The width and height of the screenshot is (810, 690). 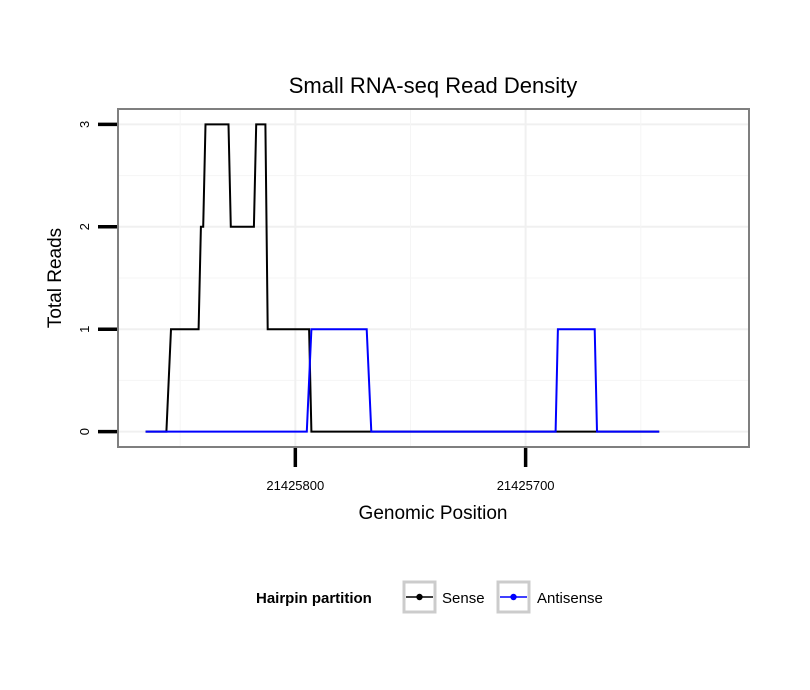 What do you see at coordinates (526, 485) in the screenshot?
I see `x-tick-label: 21425700` at bounding box center [526, 485].